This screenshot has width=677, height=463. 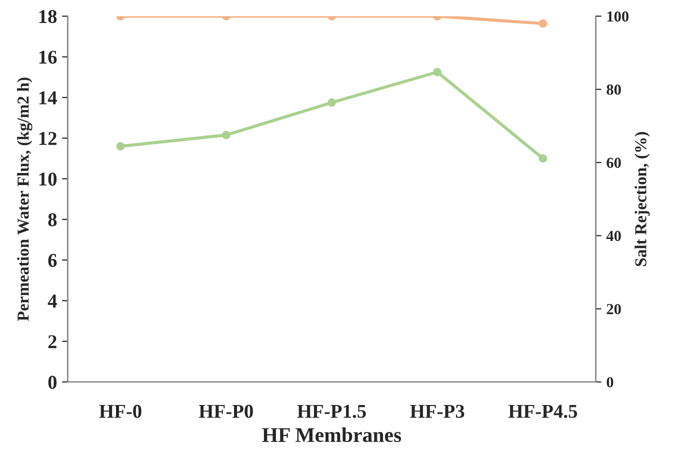 I want to click on y-tick-label: 8, so click(x=52, y=219).